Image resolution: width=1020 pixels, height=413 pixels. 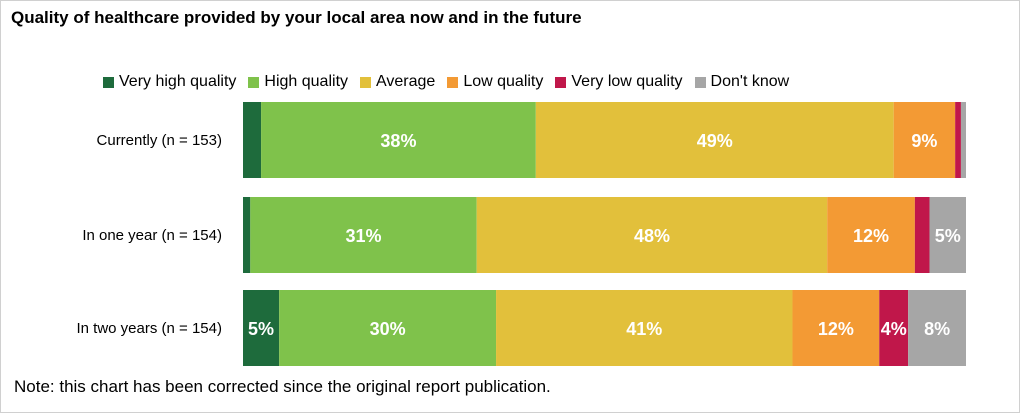 I want to click on legend-label: Very high quality, so click(x=178, y=81).